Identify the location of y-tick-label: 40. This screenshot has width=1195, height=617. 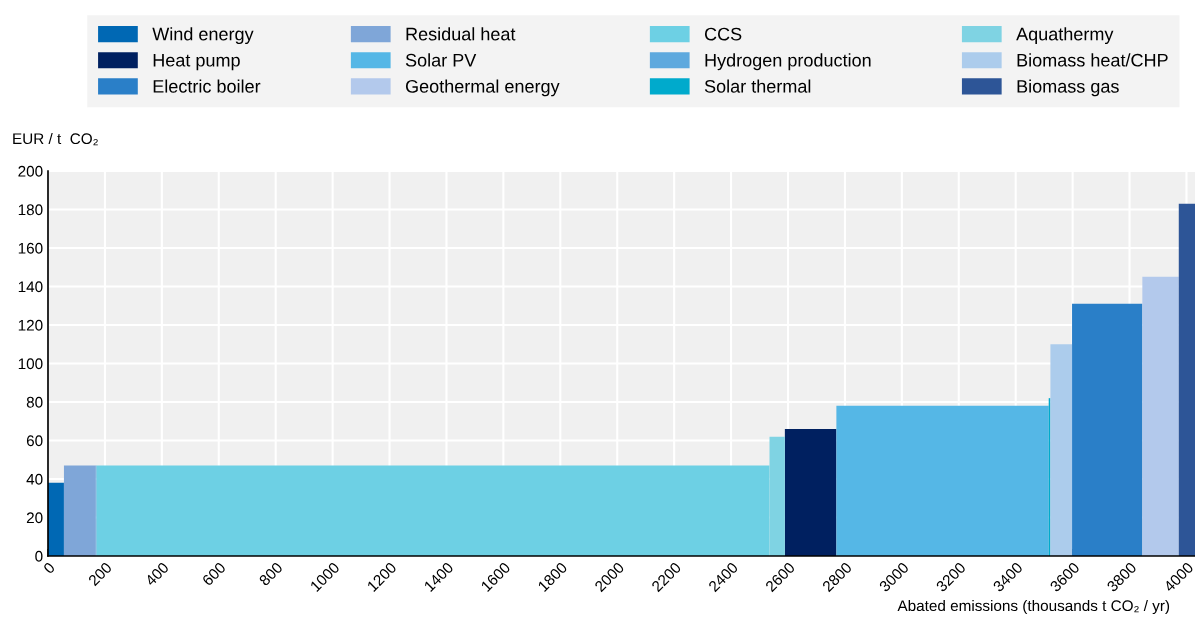
(34, 479).